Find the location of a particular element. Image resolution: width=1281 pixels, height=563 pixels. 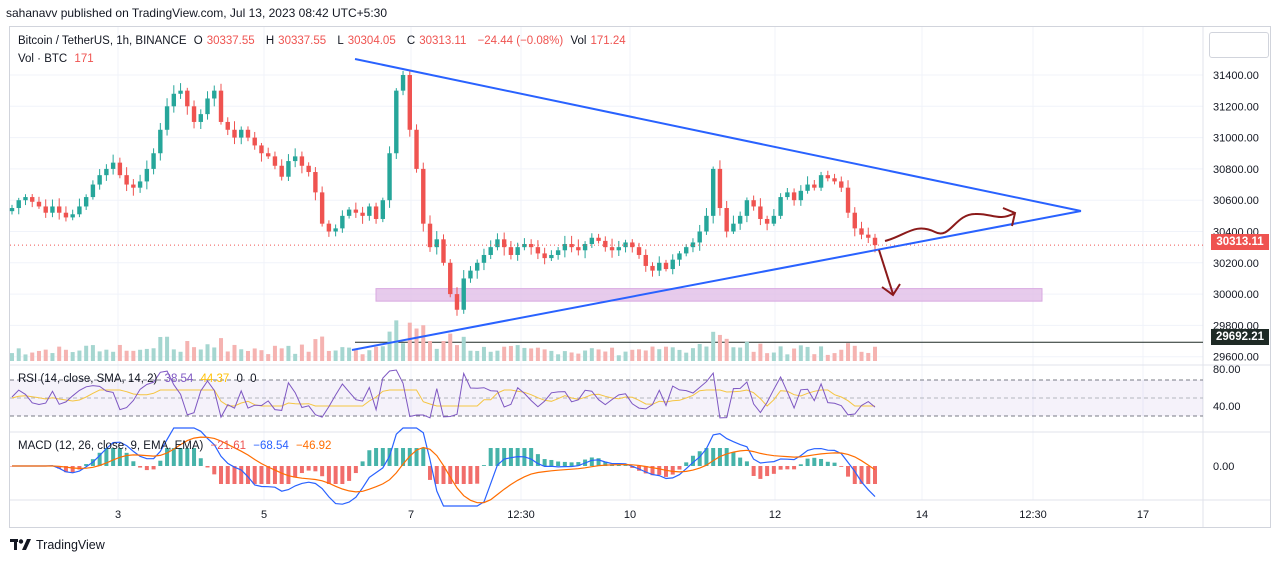

rsi-sma-value: 44.37 is located at coordinates (215, 379).